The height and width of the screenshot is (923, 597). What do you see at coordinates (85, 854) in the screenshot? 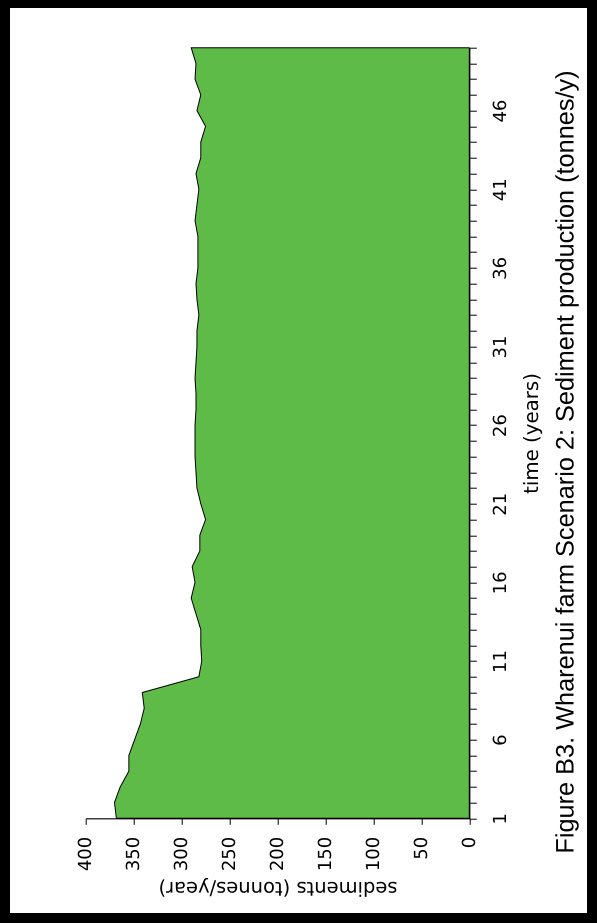
I see `x-tick-label: 400` at bounding box center [85, 854].